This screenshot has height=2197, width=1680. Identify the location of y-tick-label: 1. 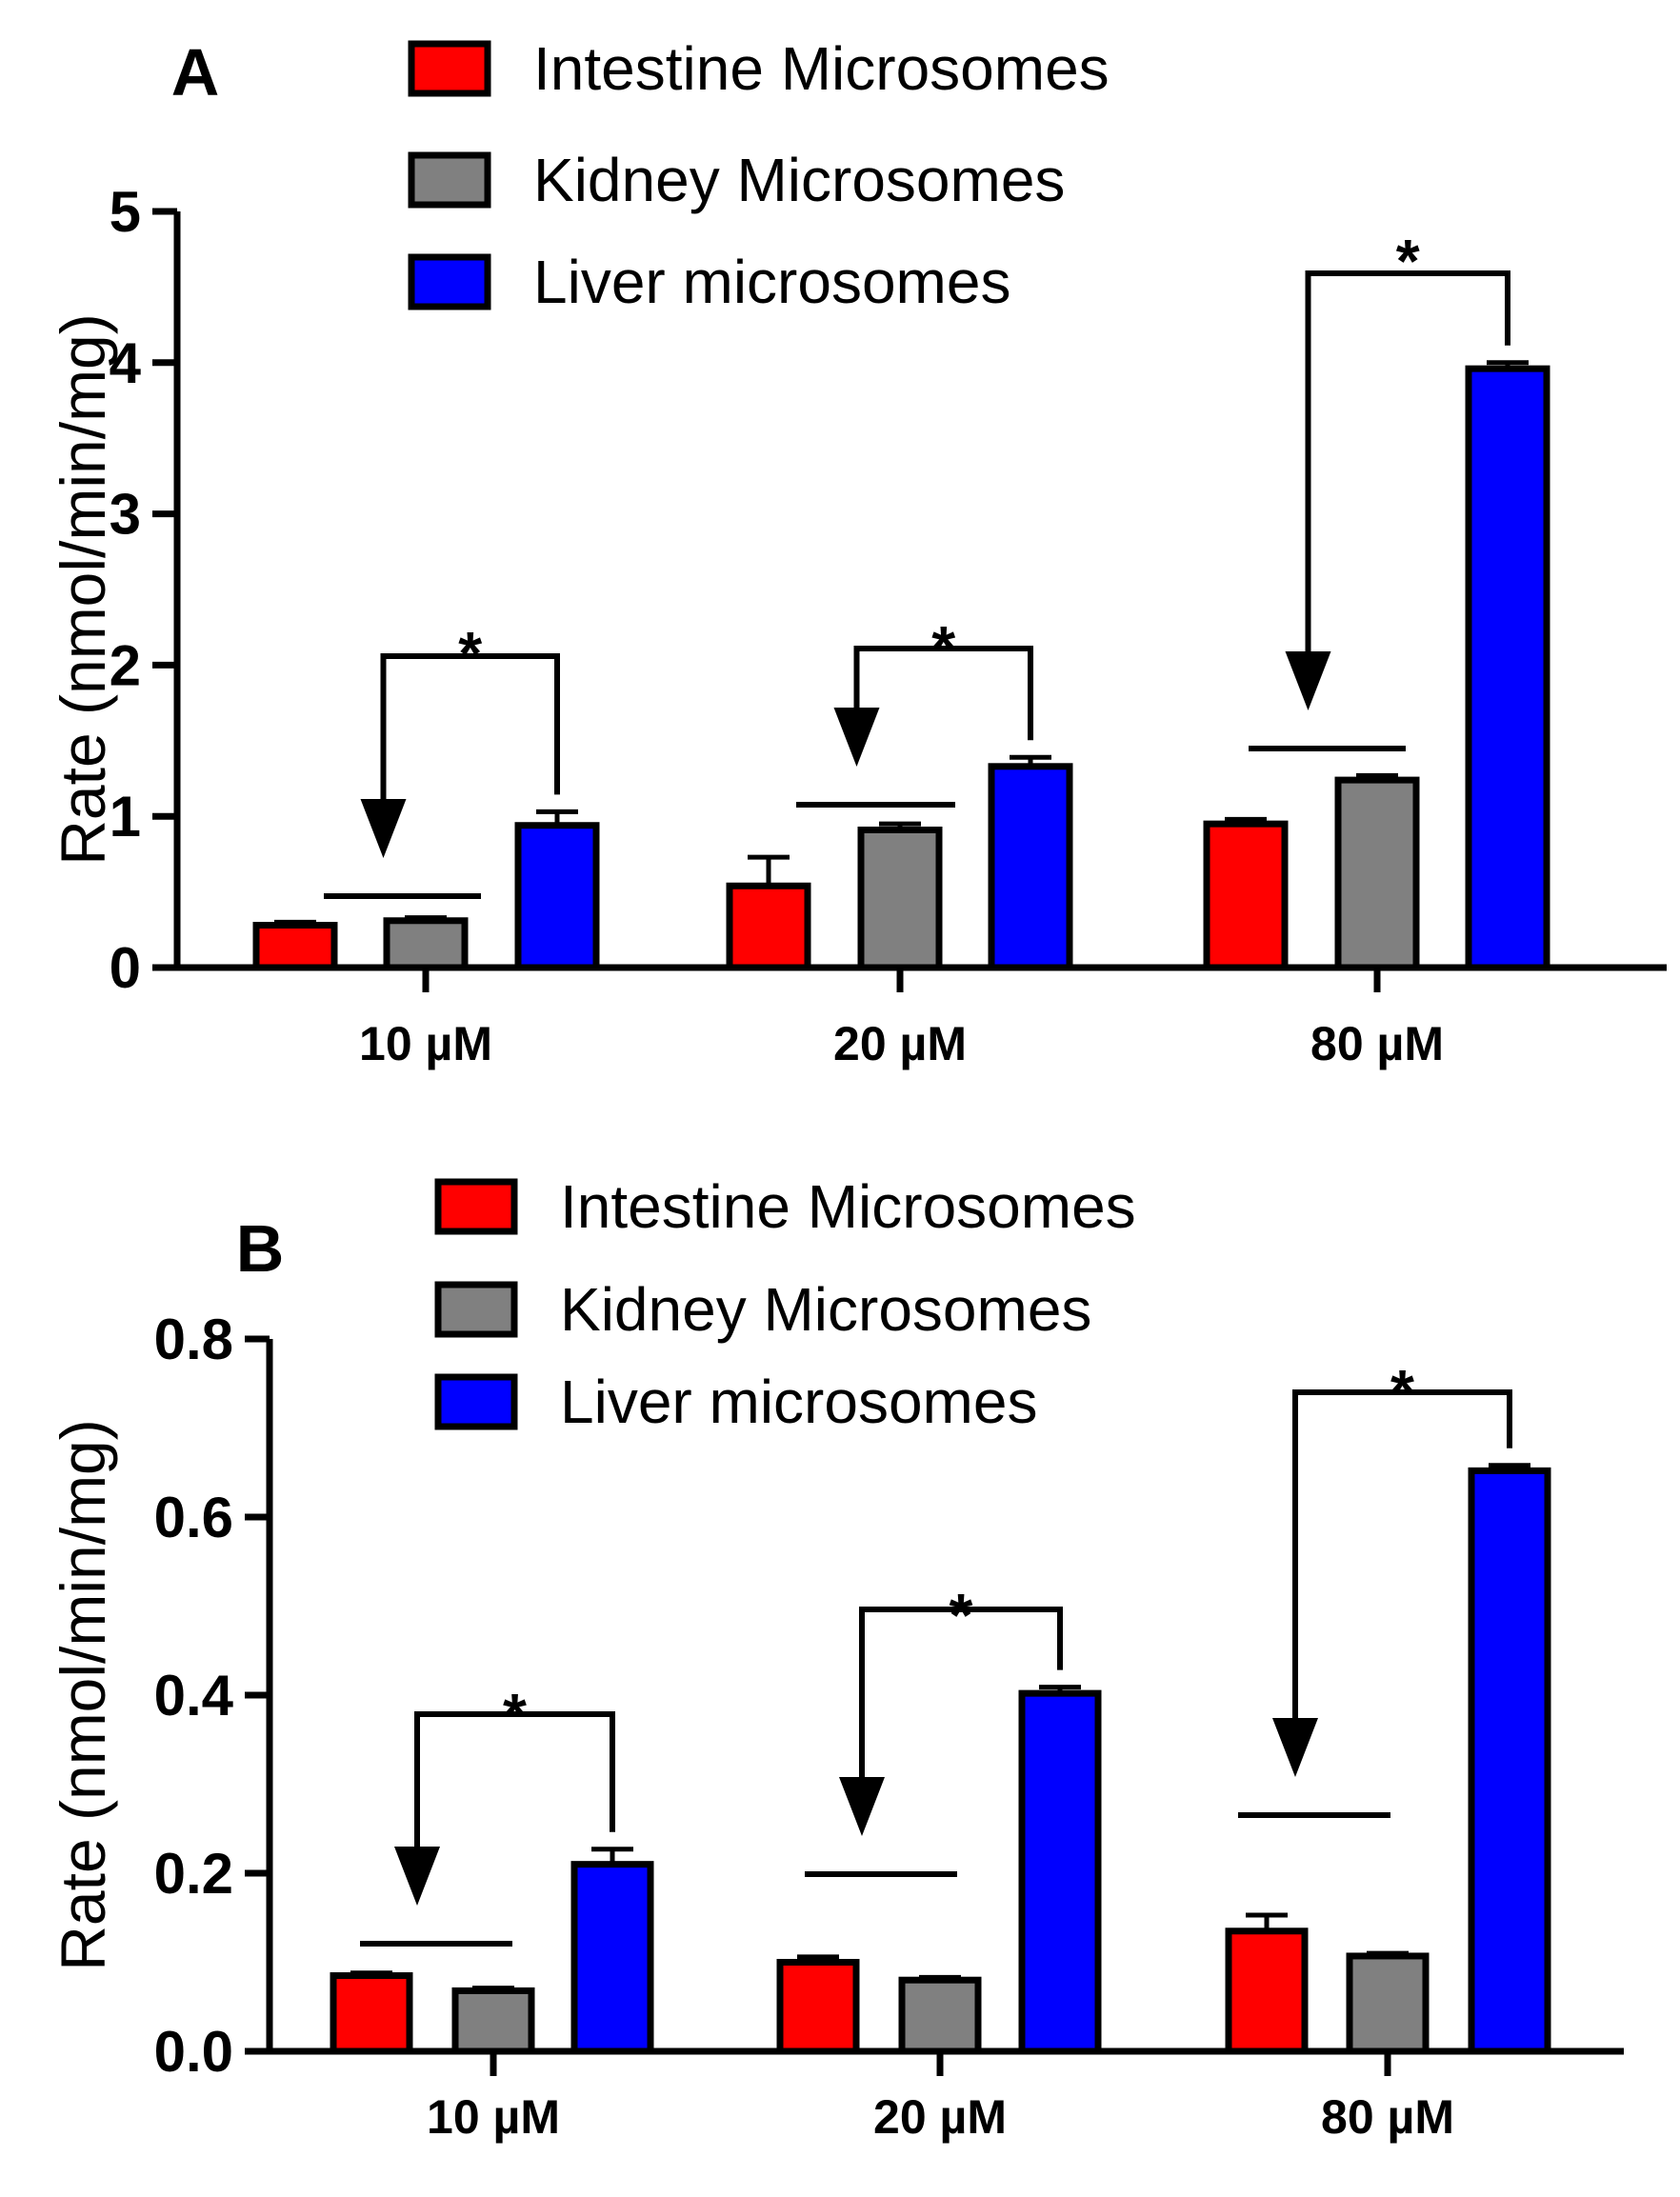
(125, 817).